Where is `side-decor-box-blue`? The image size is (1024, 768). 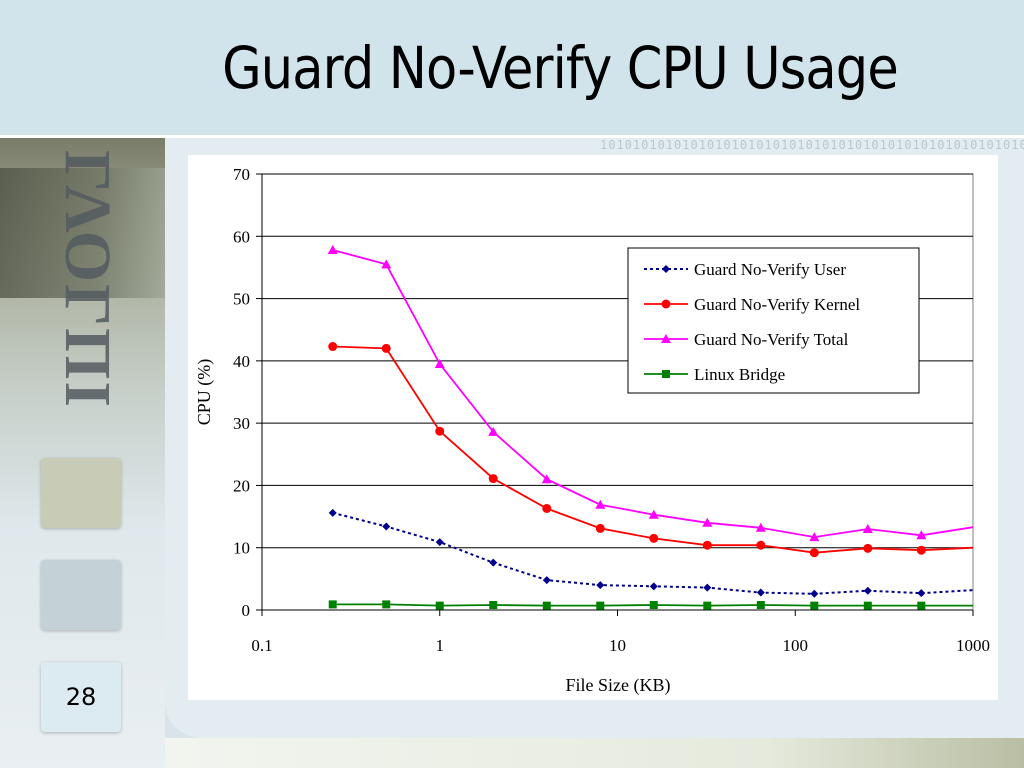
side-decor-box-blue is located at coordinates (81, 595).